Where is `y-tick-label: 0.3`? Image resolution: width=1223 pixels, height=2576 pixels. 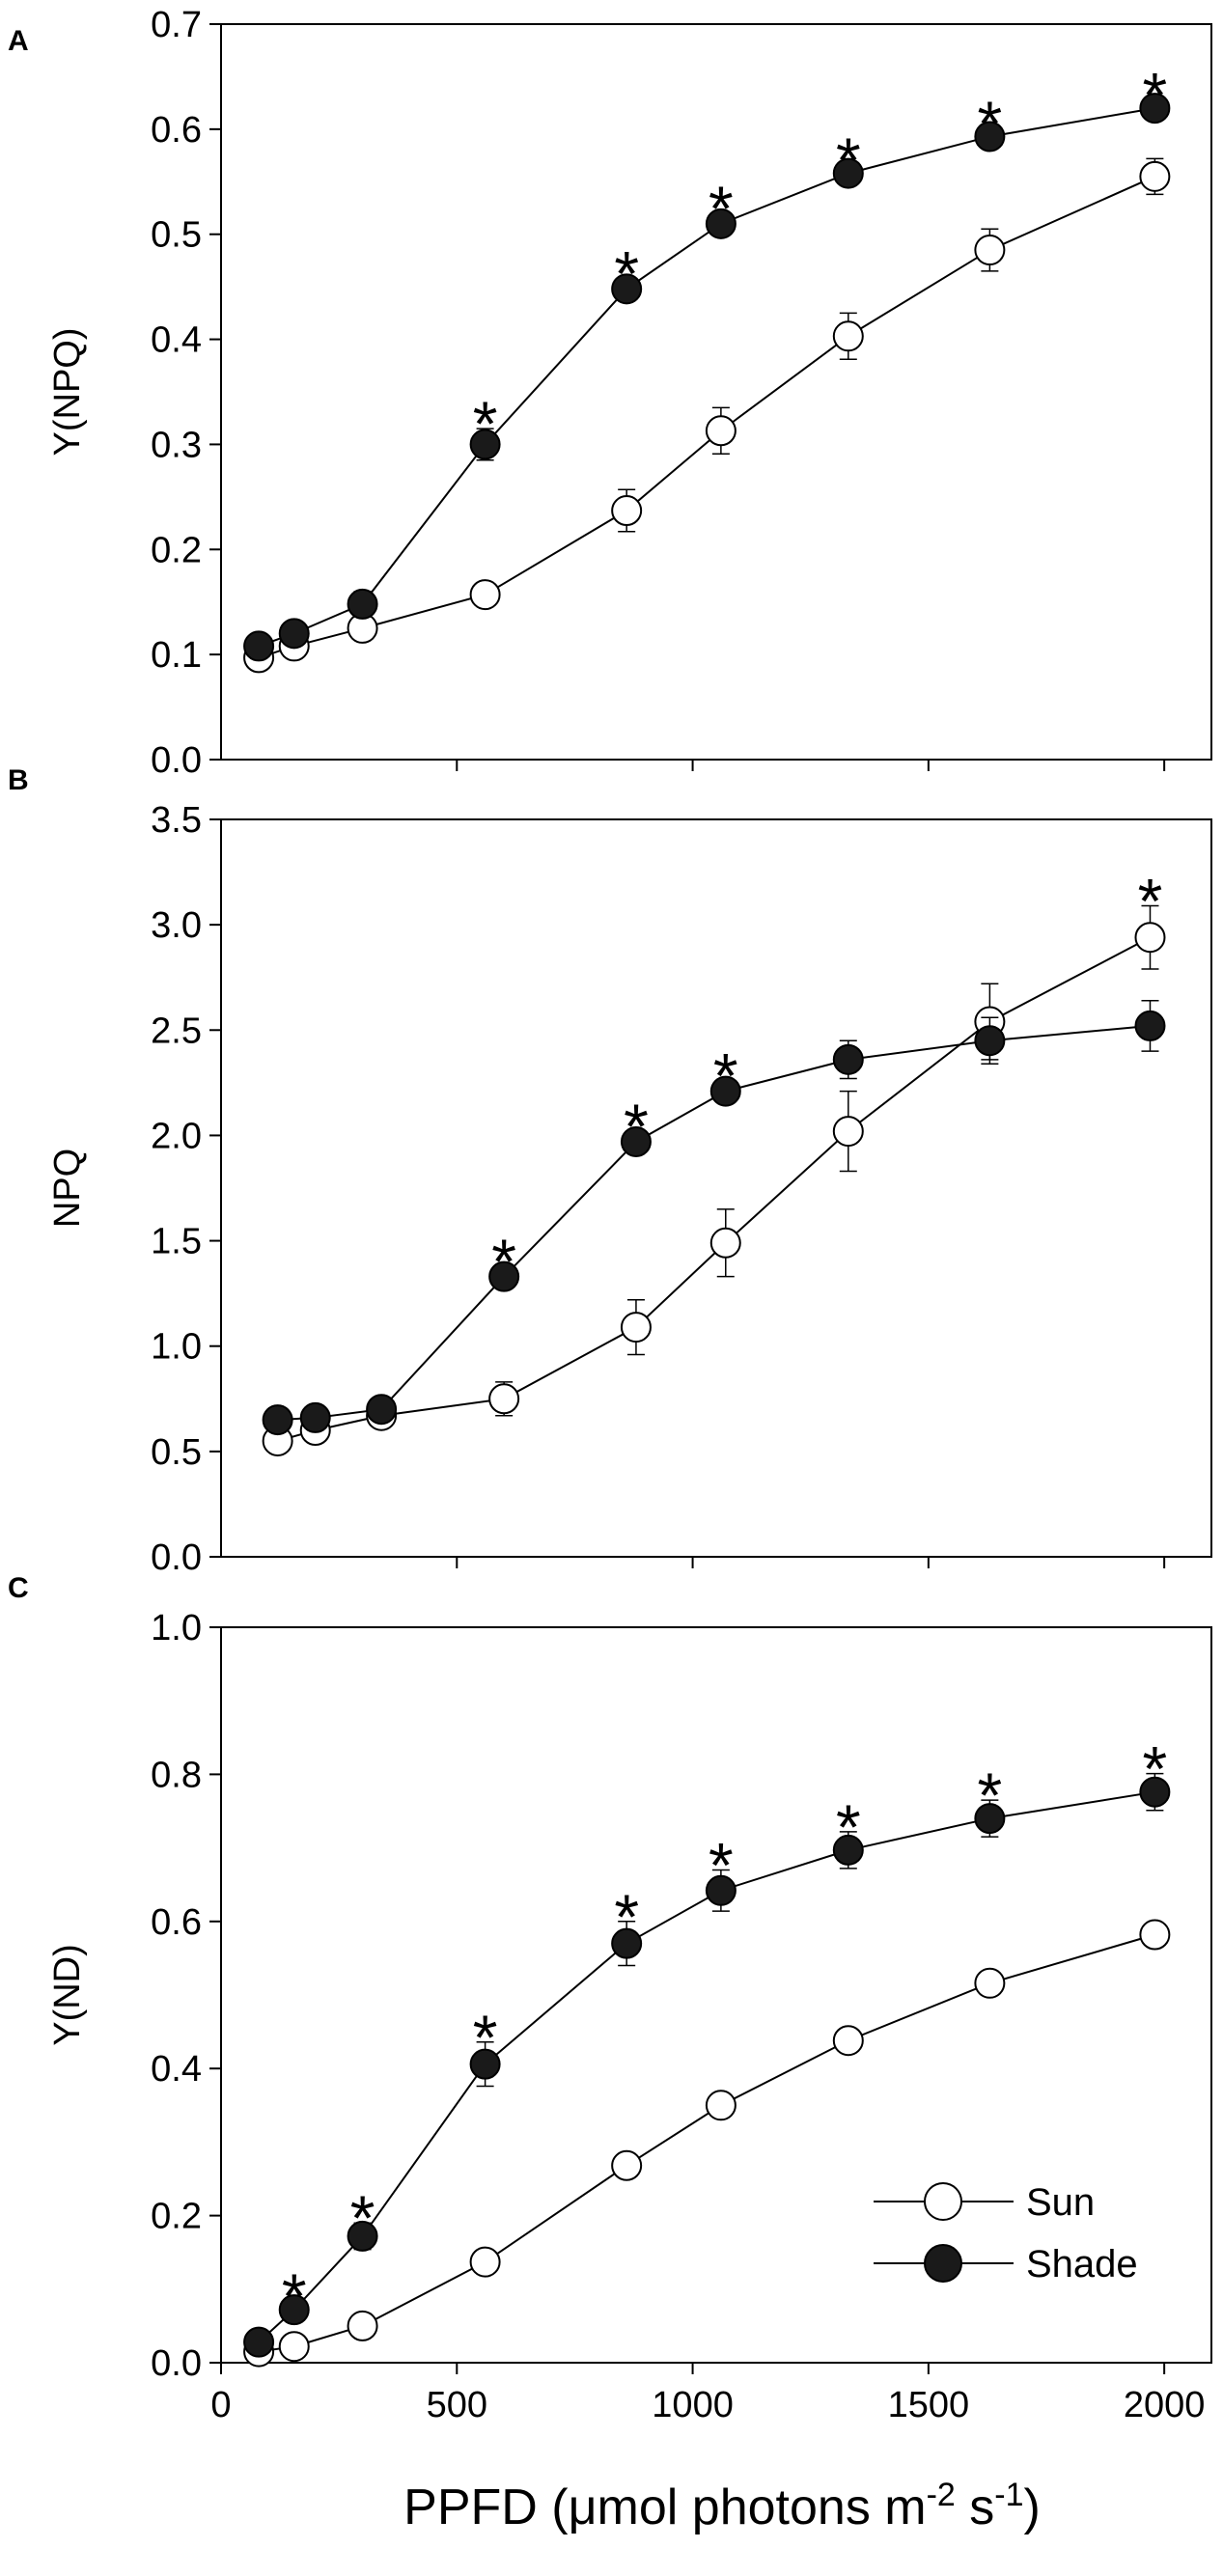 y-tick-label: 0.3 is located at coordinates (176, 445).